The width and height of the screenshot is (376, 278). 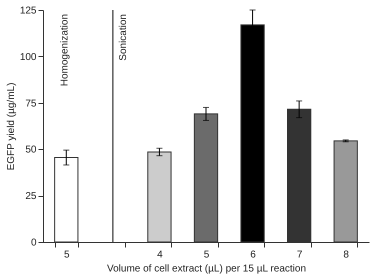 I want to click on y-tick-label: 100, so click(x=28, y=57).